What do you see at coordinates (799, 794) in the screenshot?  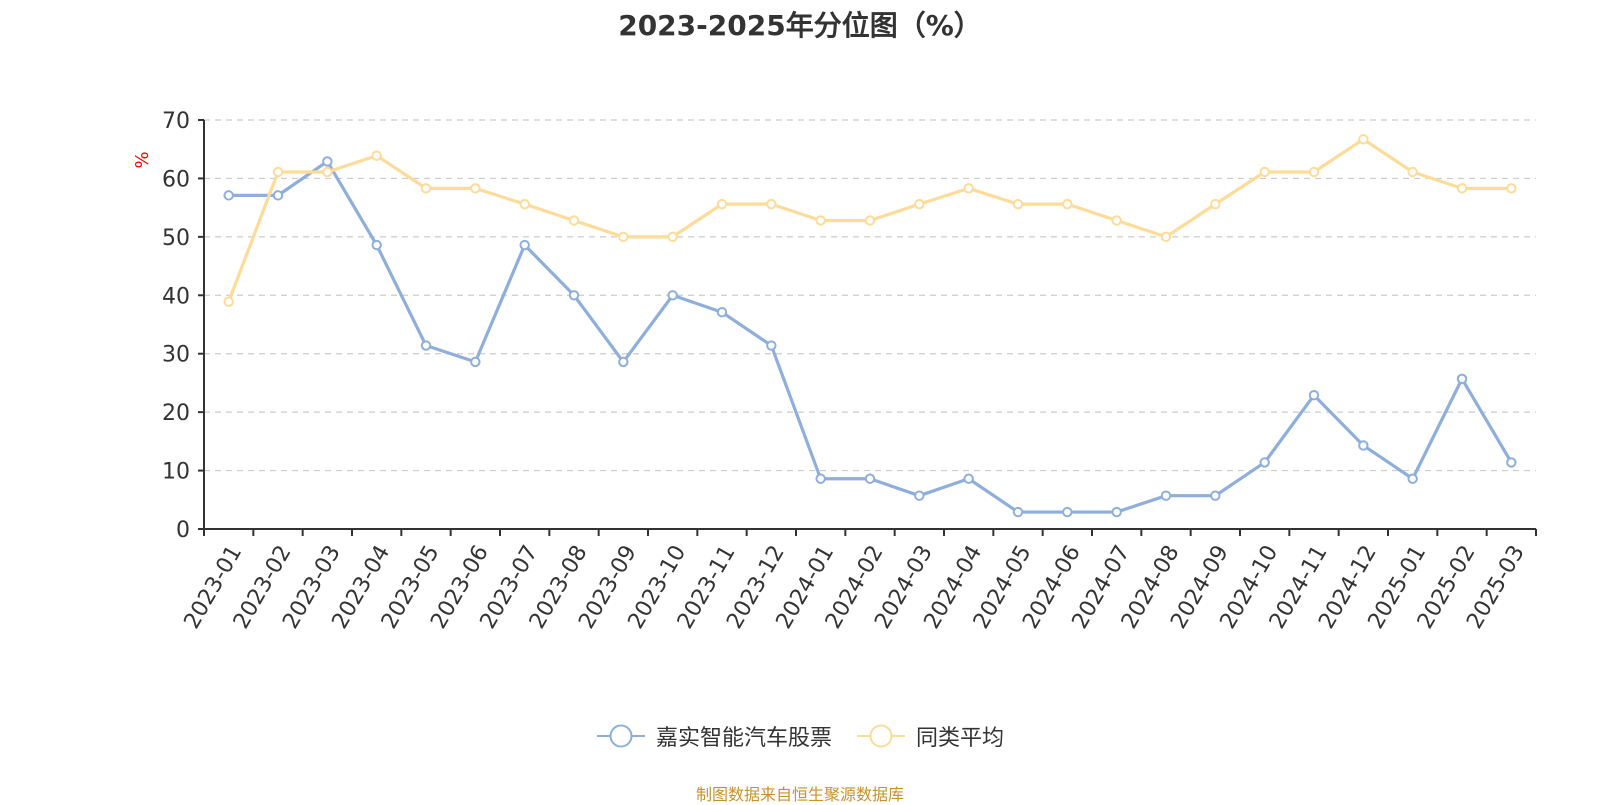 I see `data-source-note: 制图数据来自恒生聚源数据库` at bounding box center [799, 794].